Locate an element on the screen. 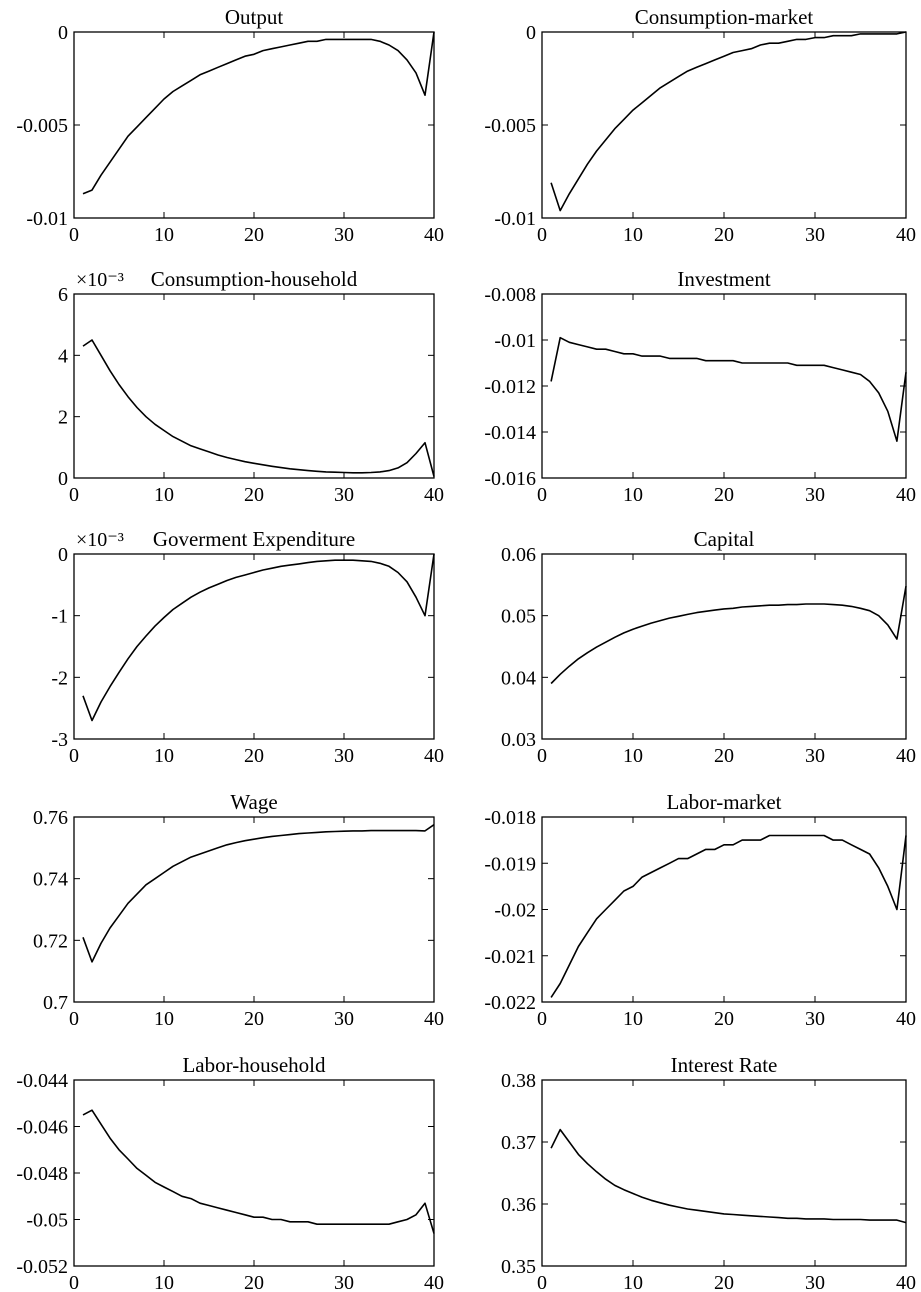  y-tick-label: -0.014 is located at coordinates (510, 433).